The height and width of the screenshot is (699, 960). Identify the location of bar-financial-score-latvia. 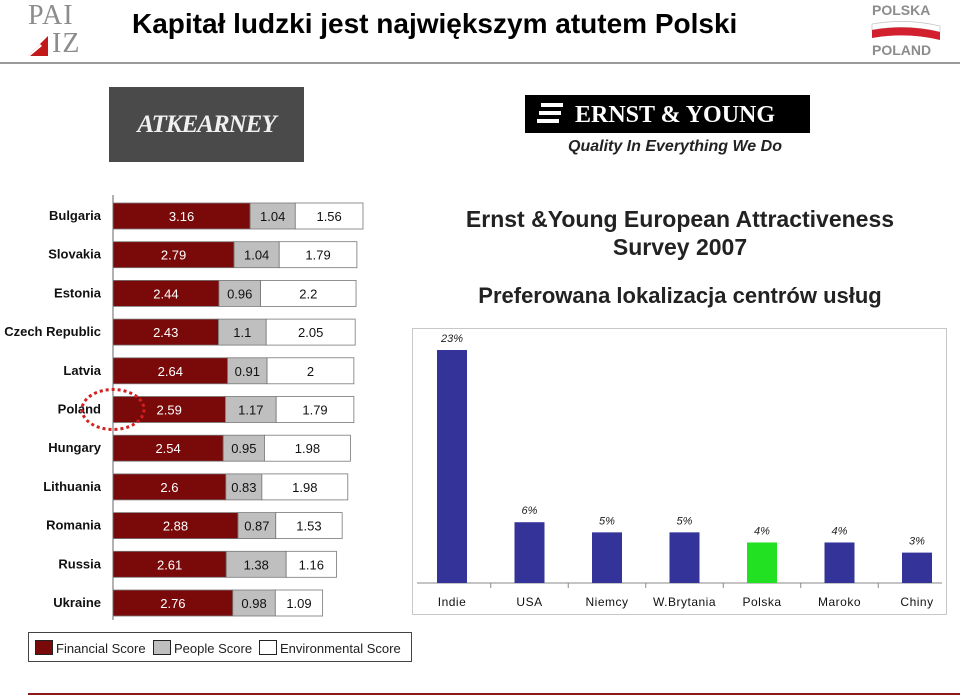
(170, 371).